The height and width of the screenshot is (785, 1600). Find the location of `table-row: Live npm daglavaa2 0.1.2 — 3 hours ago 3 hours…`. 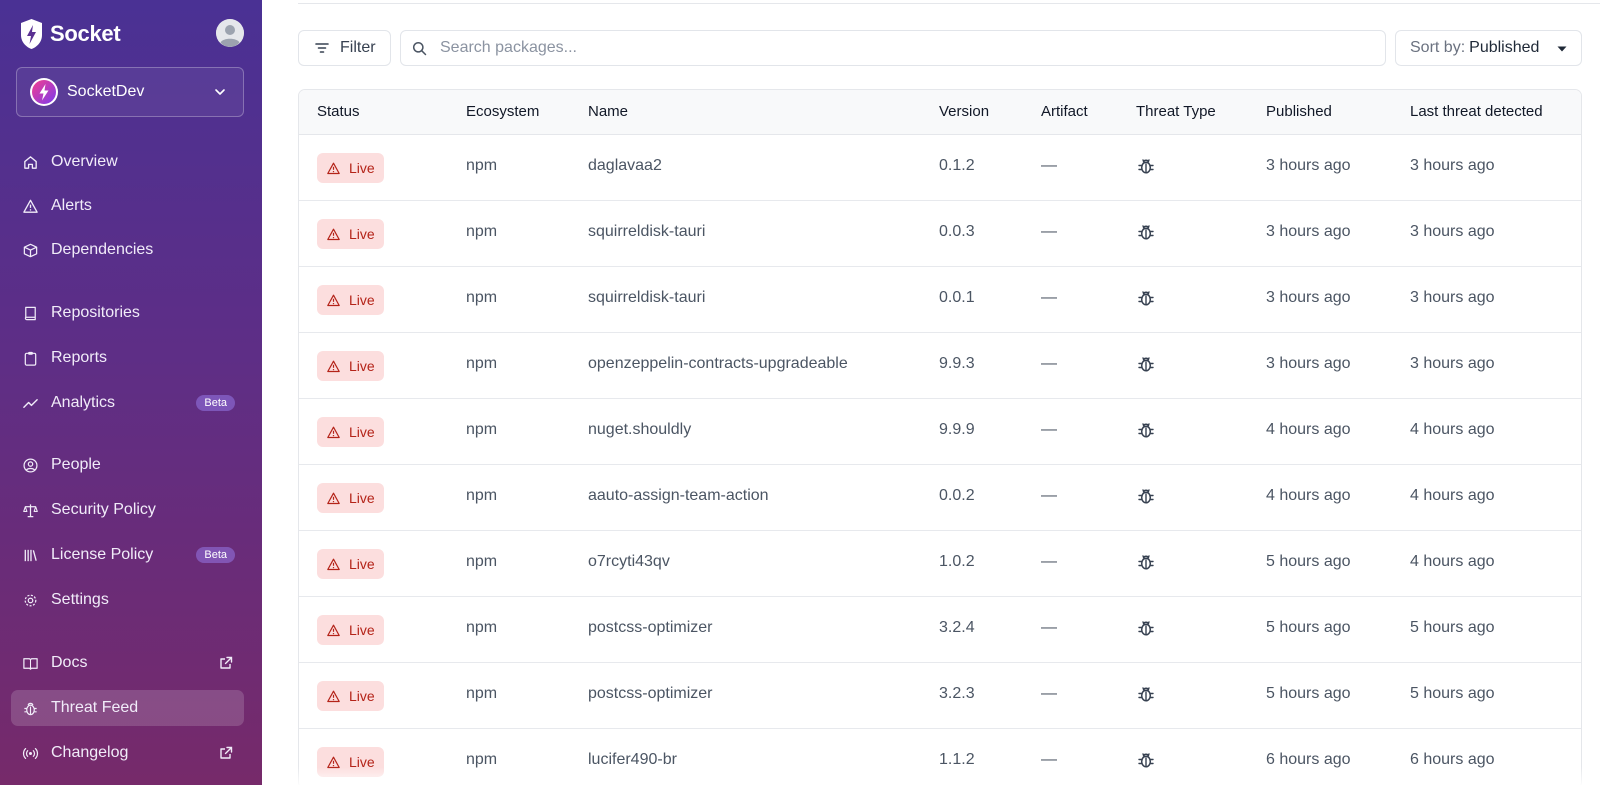

table-row: Live npm daglavaa2 0.1.2 — 3 hours ago 3 hours… is located at coordinates (940, 168).